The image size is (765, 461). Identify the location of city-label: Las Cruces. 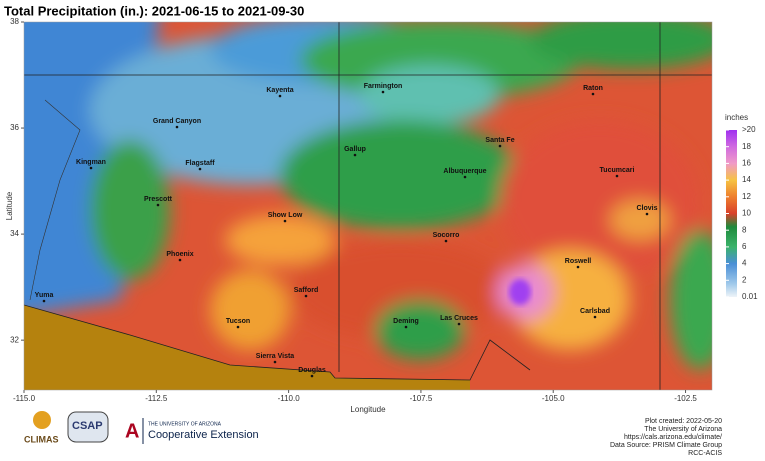
(459, 318).